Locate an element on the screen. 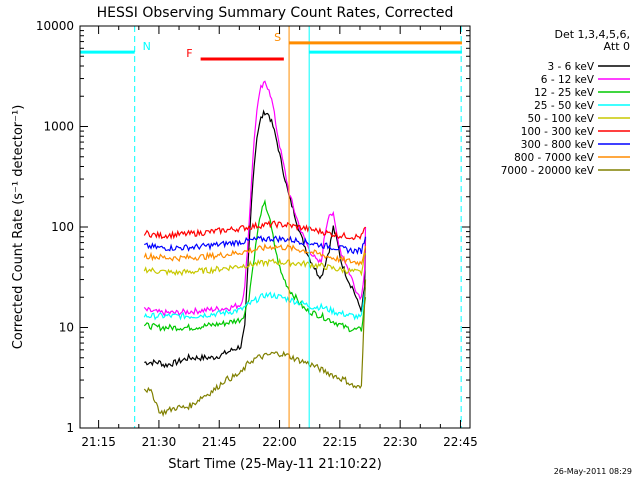  legend-label: 12 - 25 keV is located at coordinates (564, 93).